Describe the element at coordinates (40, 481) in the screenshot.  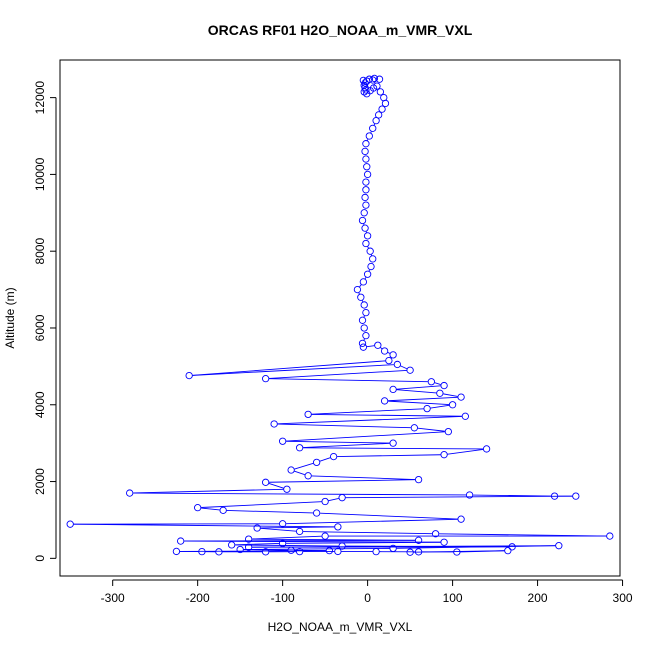
I see `y-tick-label: 2000` at that location.